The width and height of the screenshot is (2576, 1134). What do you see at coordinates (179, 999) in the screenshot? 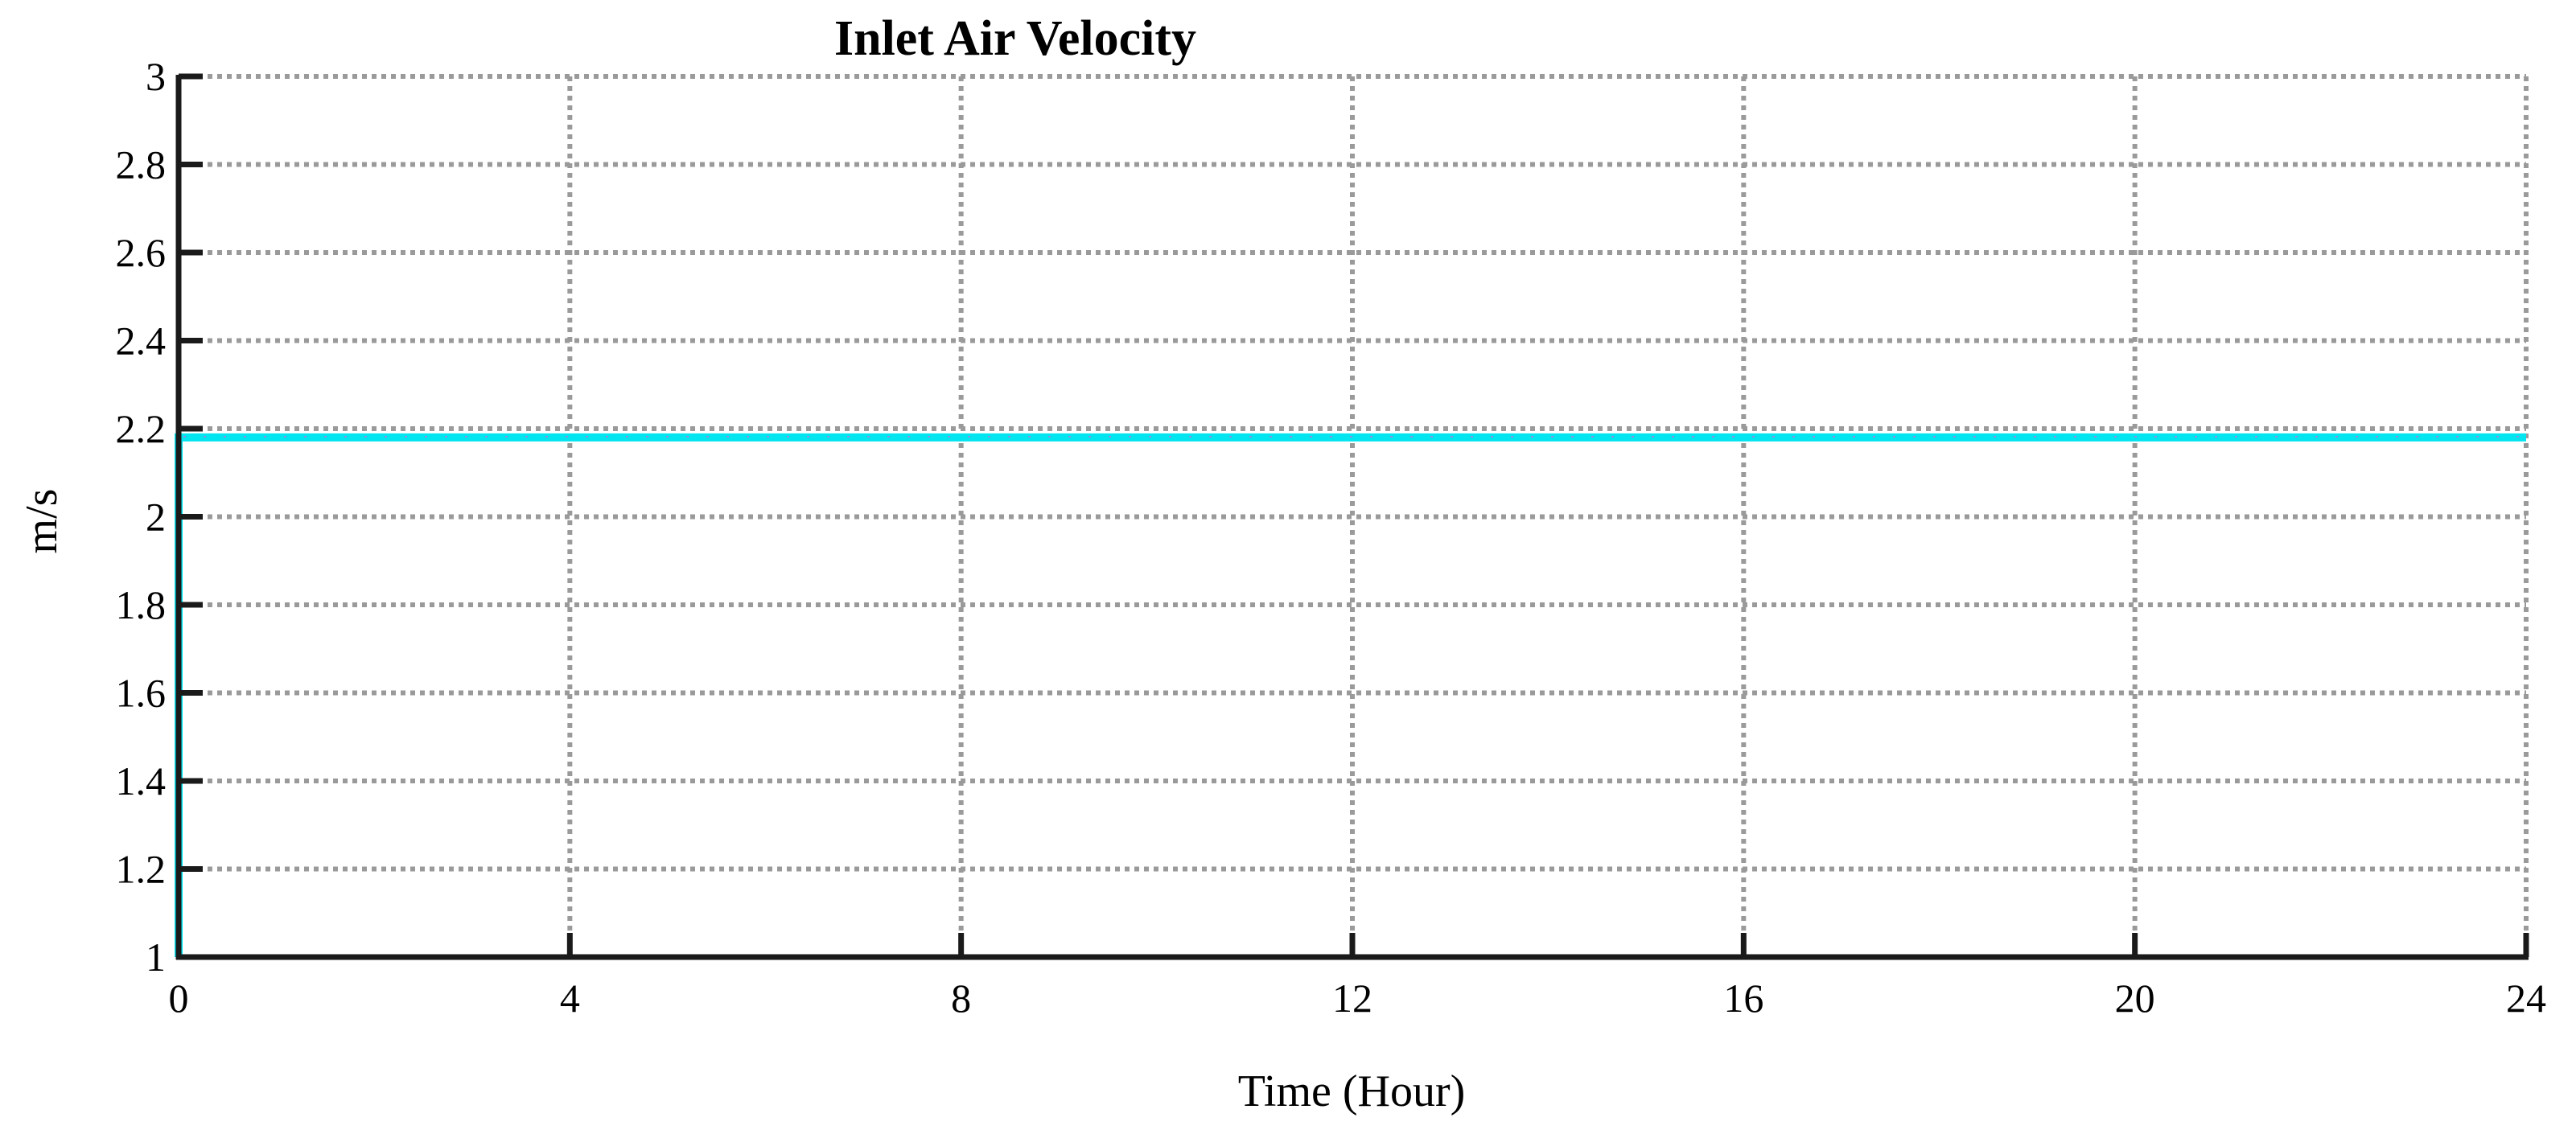
I see `x-tick-label: 0` at bounding box center [179, 999].